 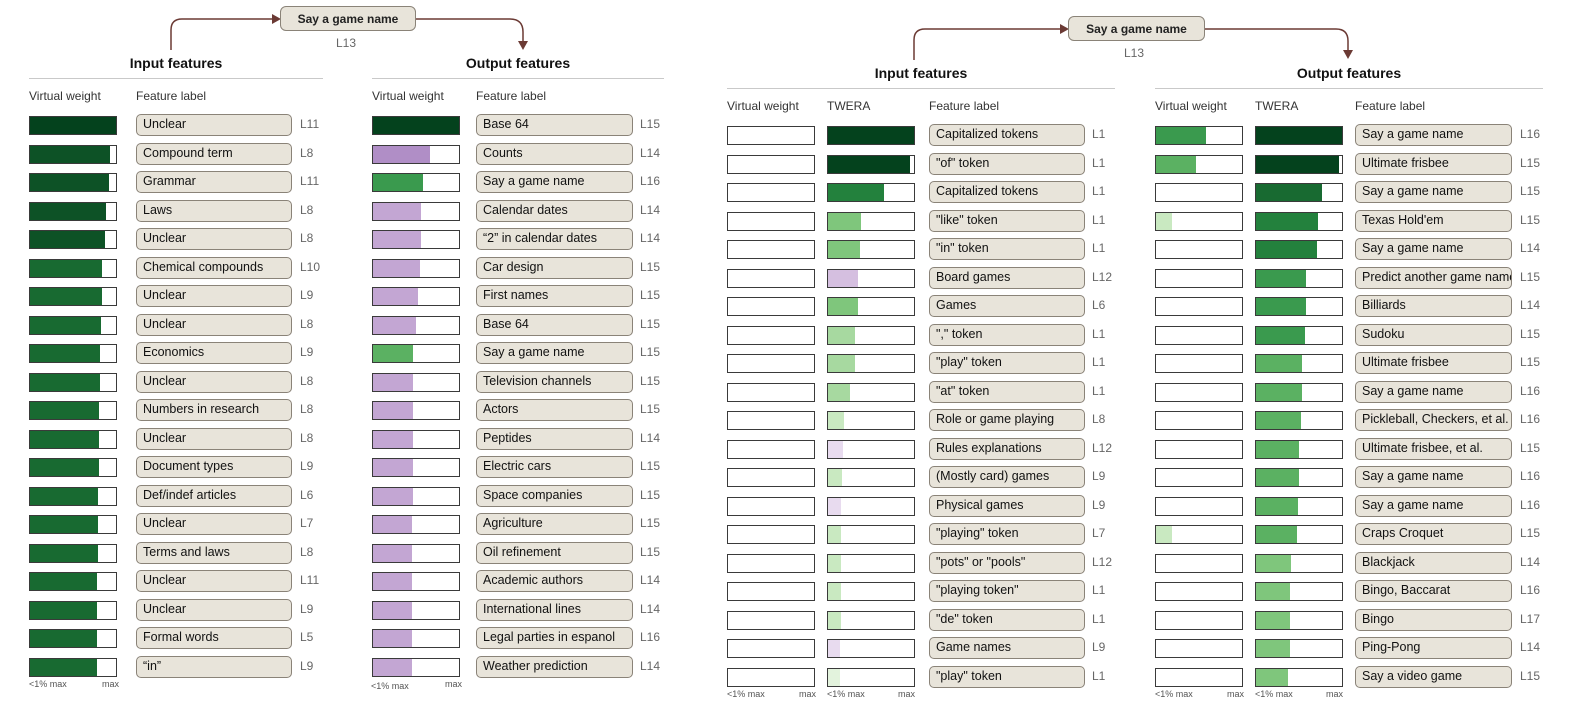 I want to click on feature-row: Unclear L7, so click(x=340, y=524).